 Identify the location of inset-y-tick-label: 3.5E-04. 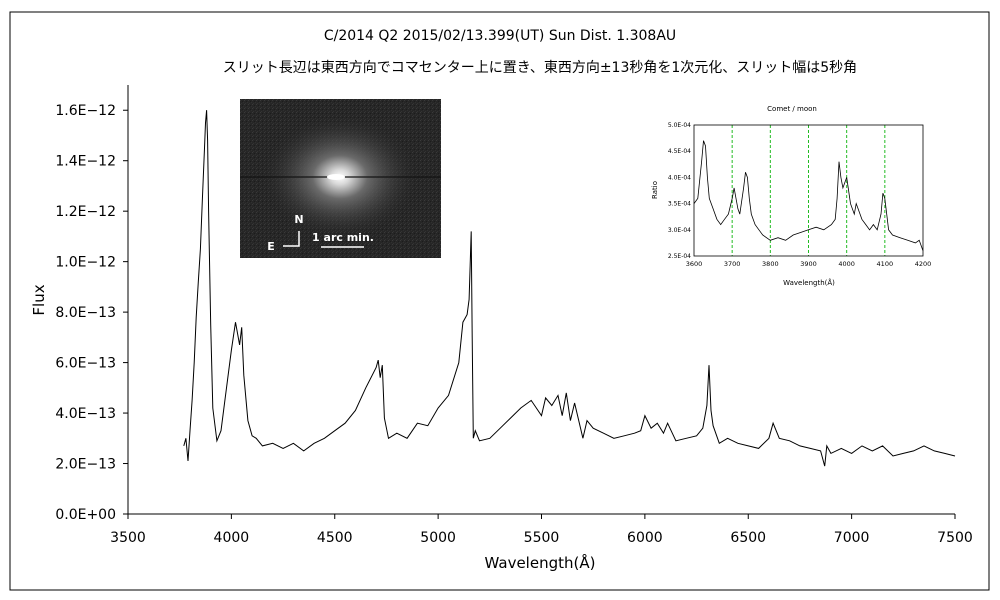
(679, 204).